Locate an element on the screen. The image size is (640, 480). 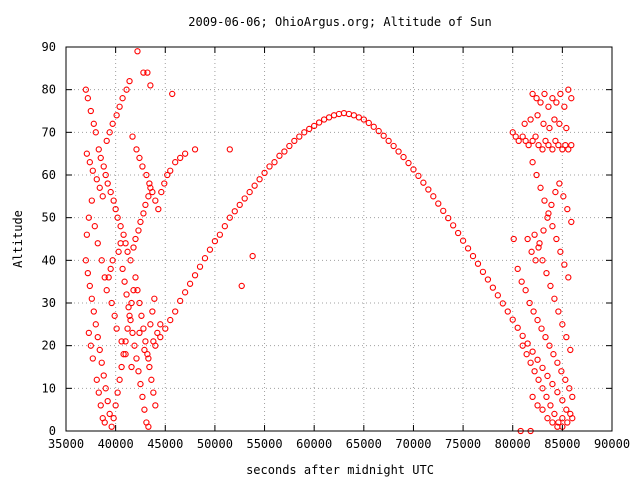
y-tick-label: 40 is located at coordinates (49, 260).